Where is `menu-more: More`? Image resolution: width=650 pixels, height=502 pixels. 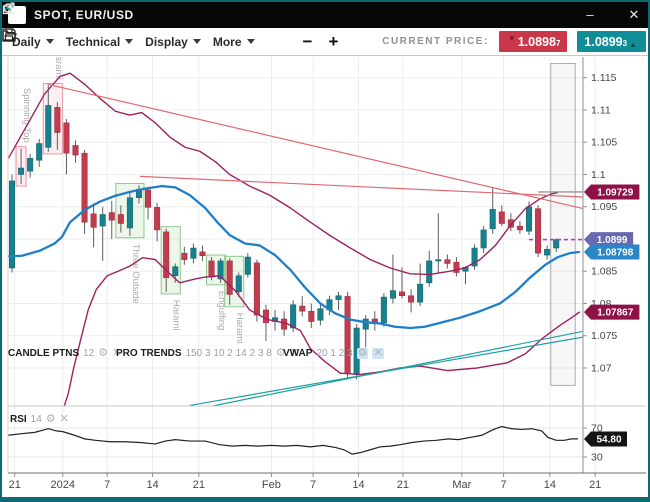
menu-more: More is located at coordinates (234, 42).